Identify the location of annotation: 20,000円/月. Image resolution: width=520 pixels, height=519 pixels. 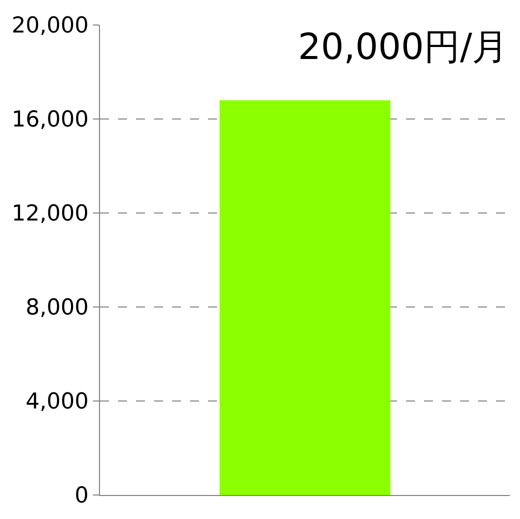
(403, 47).